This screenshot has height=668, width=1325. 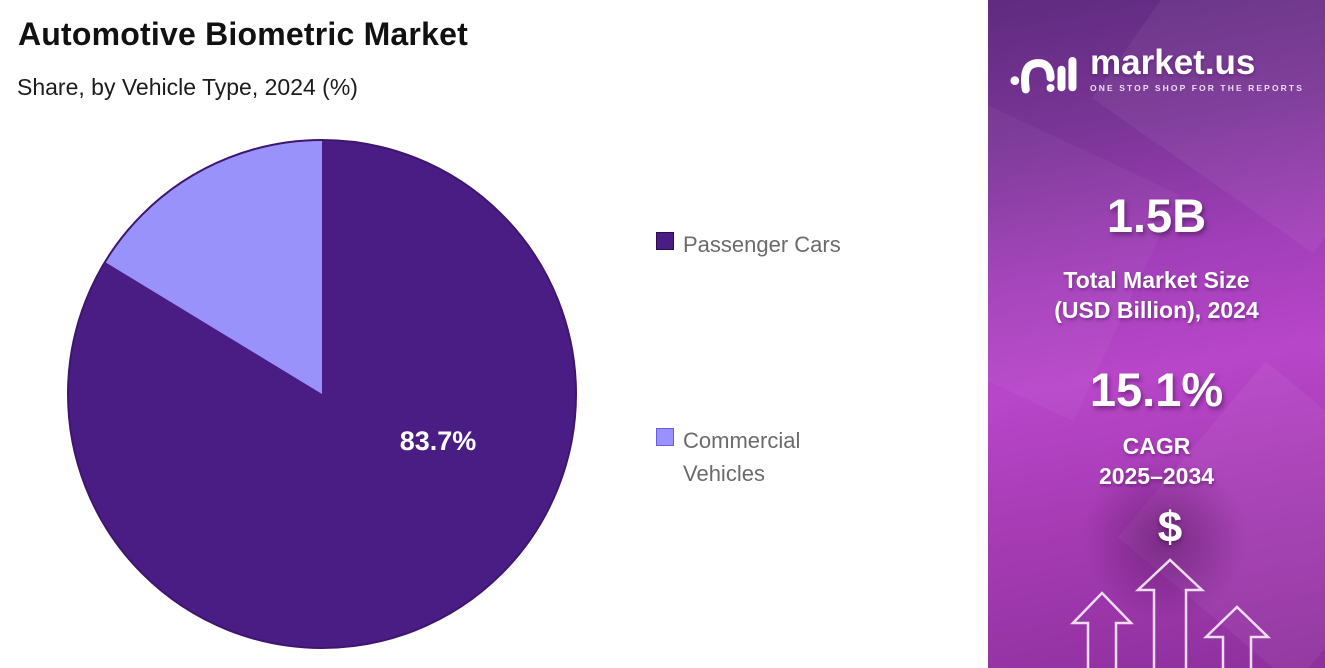 What do you see at coordinates (1156, 461) in the screenshot?
I see `cagr-label: CAGR 2025–2034` at bounding box center [1156, 461].